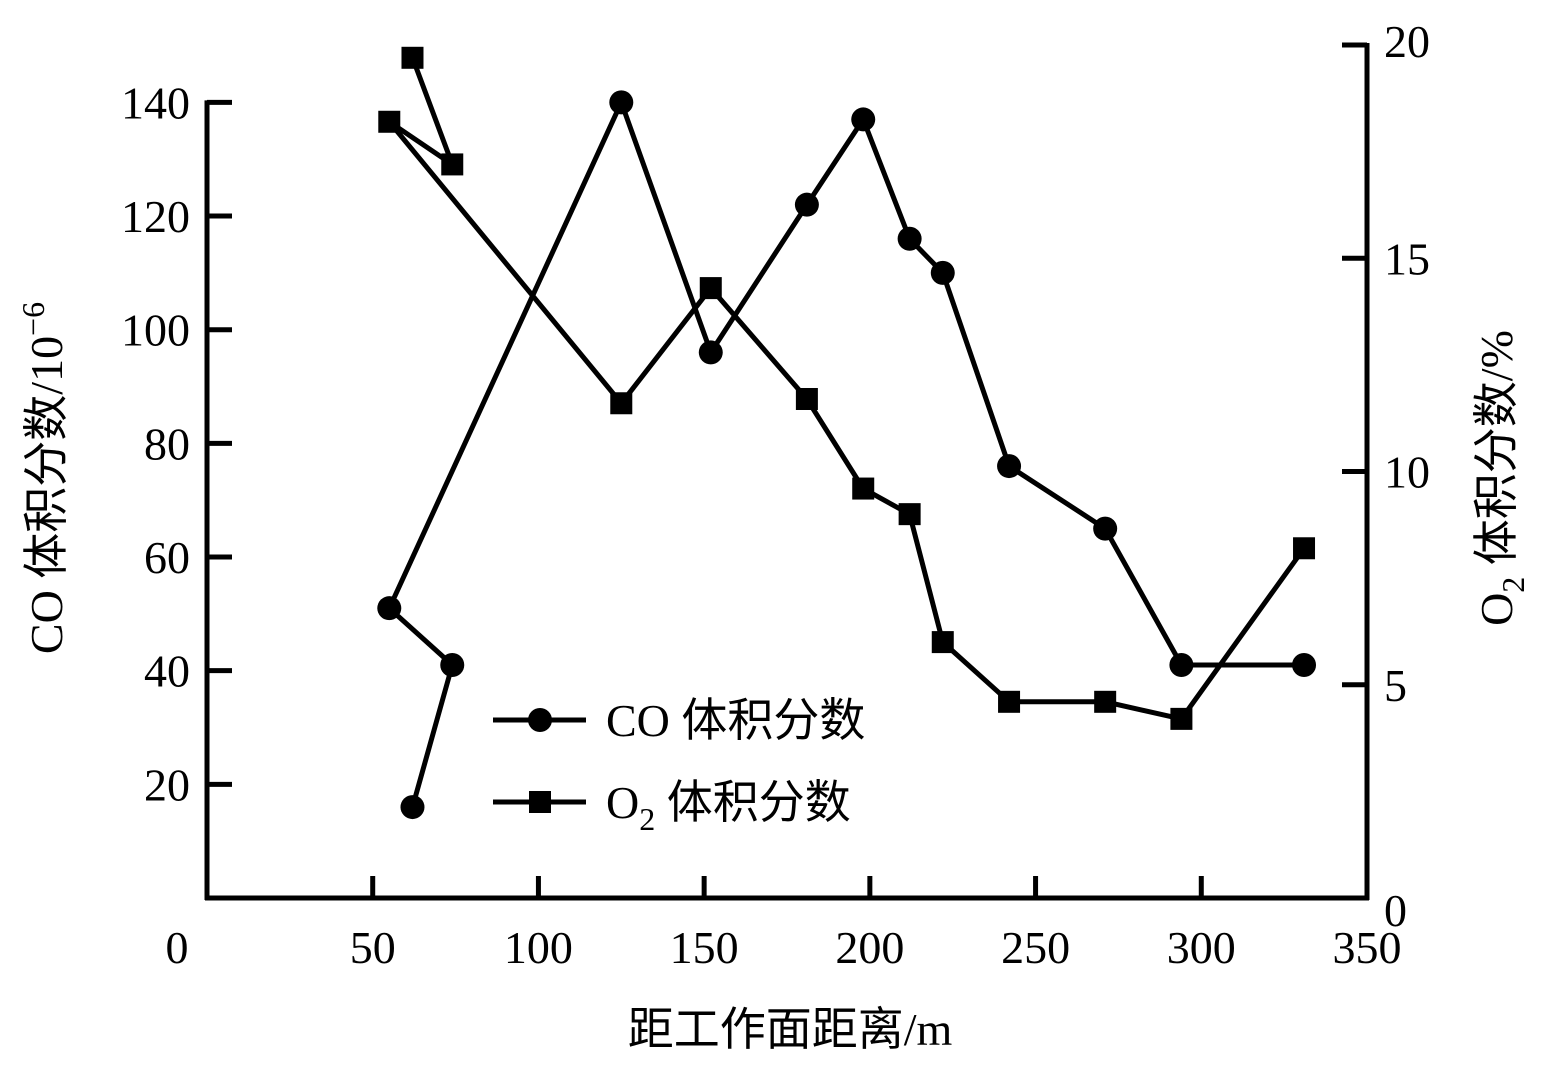 The image size is (1558, 1065). What do you see at coordinates (1496, 453) in the screenshot?
I see `y-right-title-suffix: 体积分数/%` at bounding box center [1496, 453].